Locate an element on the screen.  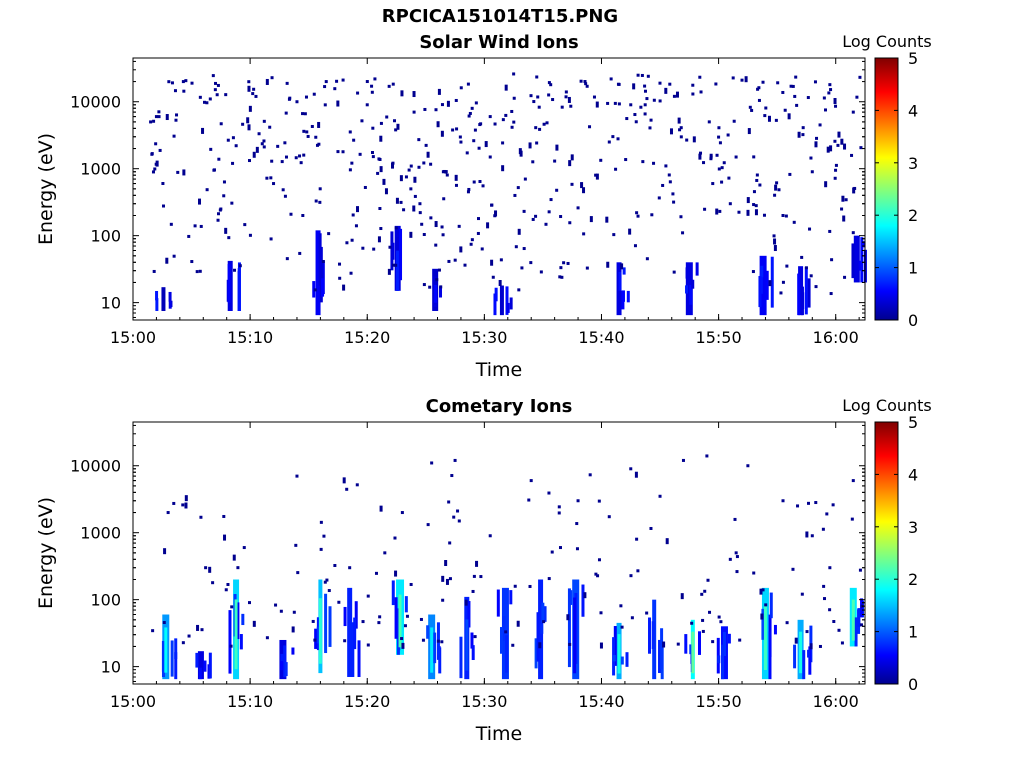
x-tick-label: 15:00 is located at coordinates (133, 337).